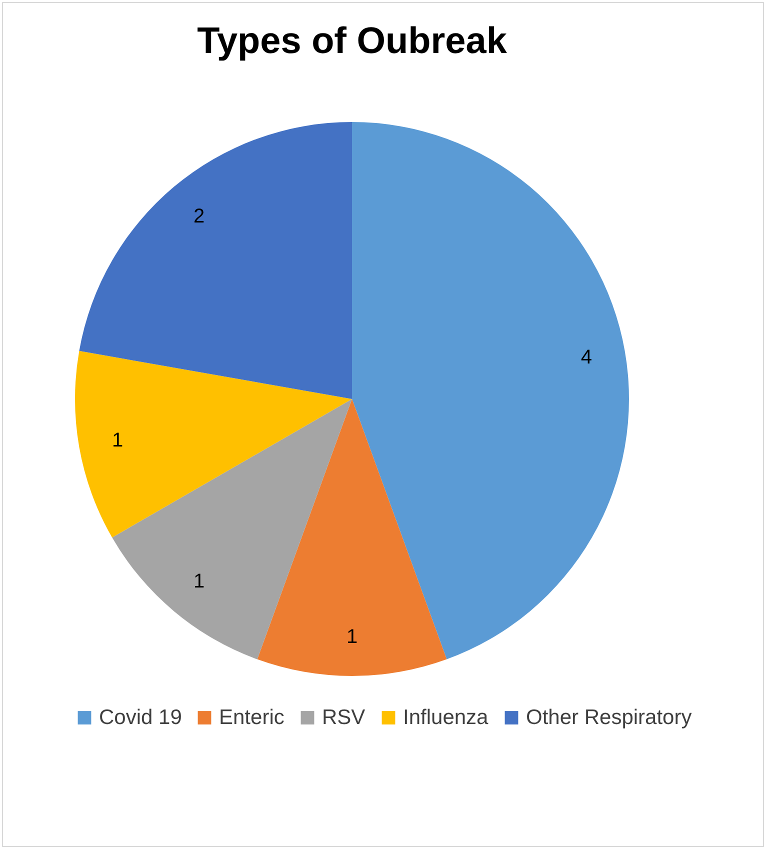  Describe the element at coordinates (251, 717) in the screenshot. I see `legend-label: Enteric` at that location.